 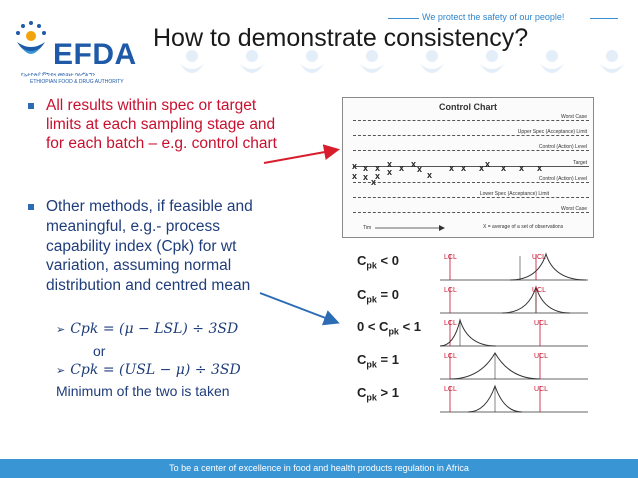 I want to click on logo-subtitle-english: ETHIOPIAN FOOD & DRUG AUTHORITY, so click(x=77, y=82).